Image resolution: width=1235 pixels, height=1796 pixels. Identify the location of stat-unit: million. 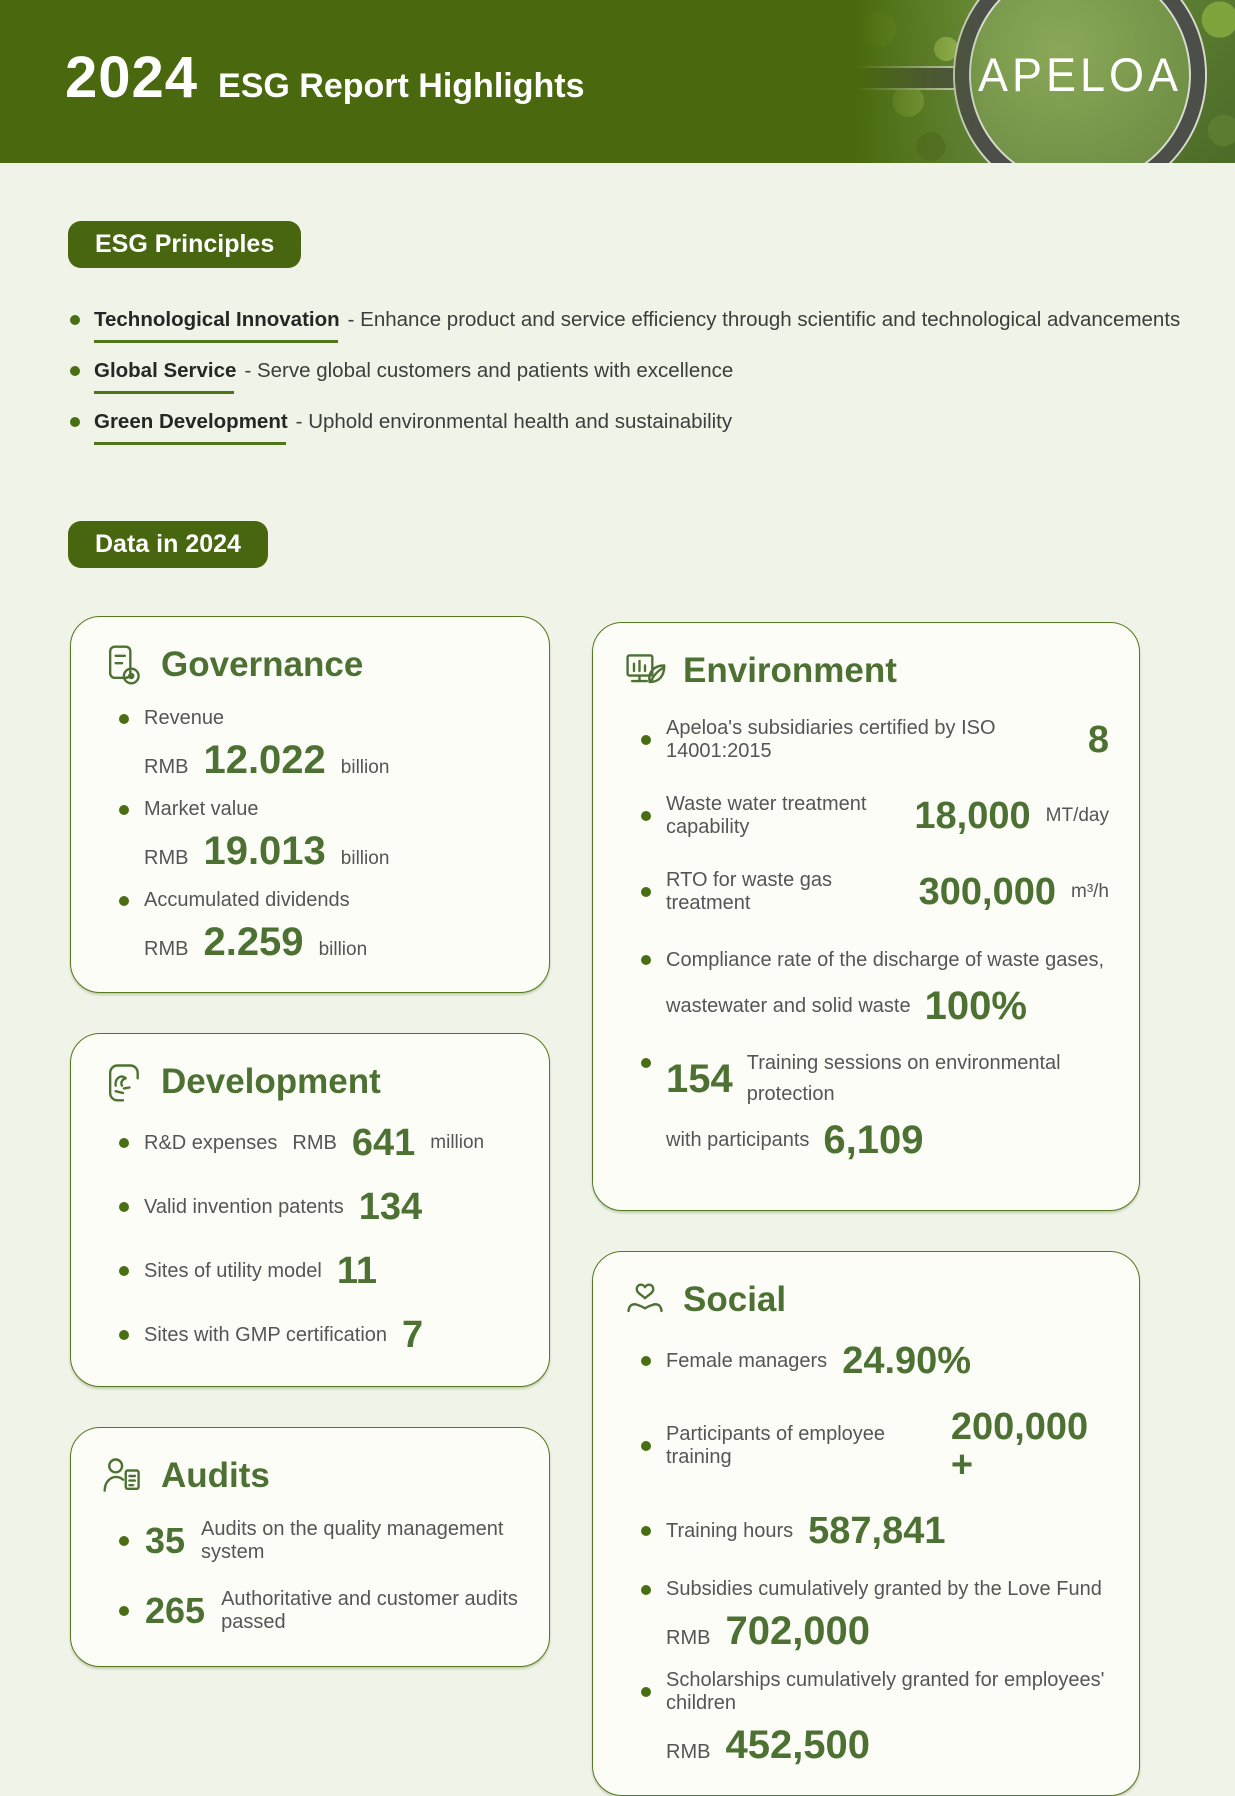
(457, 1142).